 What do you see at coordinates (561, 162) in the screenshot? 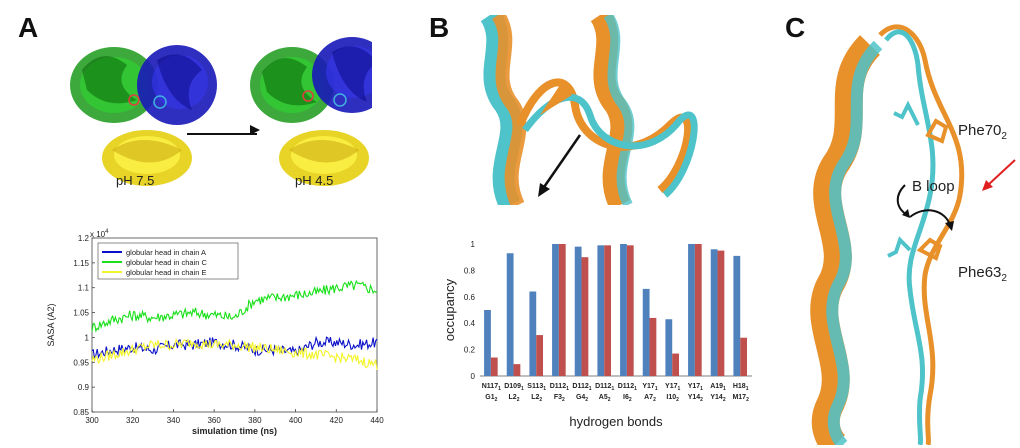
I see `loop-motion-arrow` at bounding box center [561, 162].